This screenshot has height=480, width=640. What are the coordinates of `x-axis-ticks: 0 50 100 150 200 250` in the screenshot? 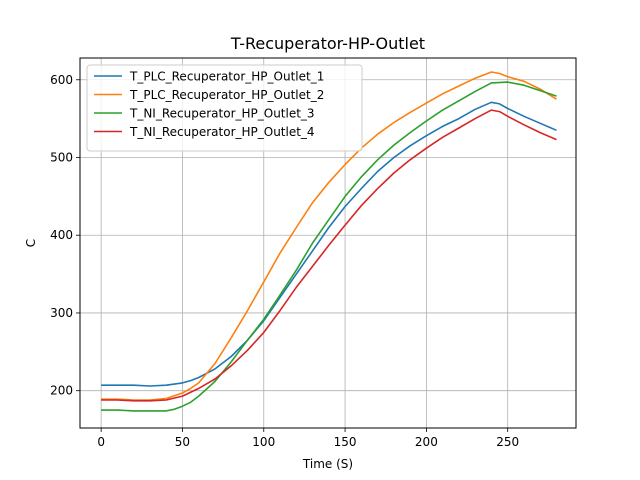 It's located at (308, 438).